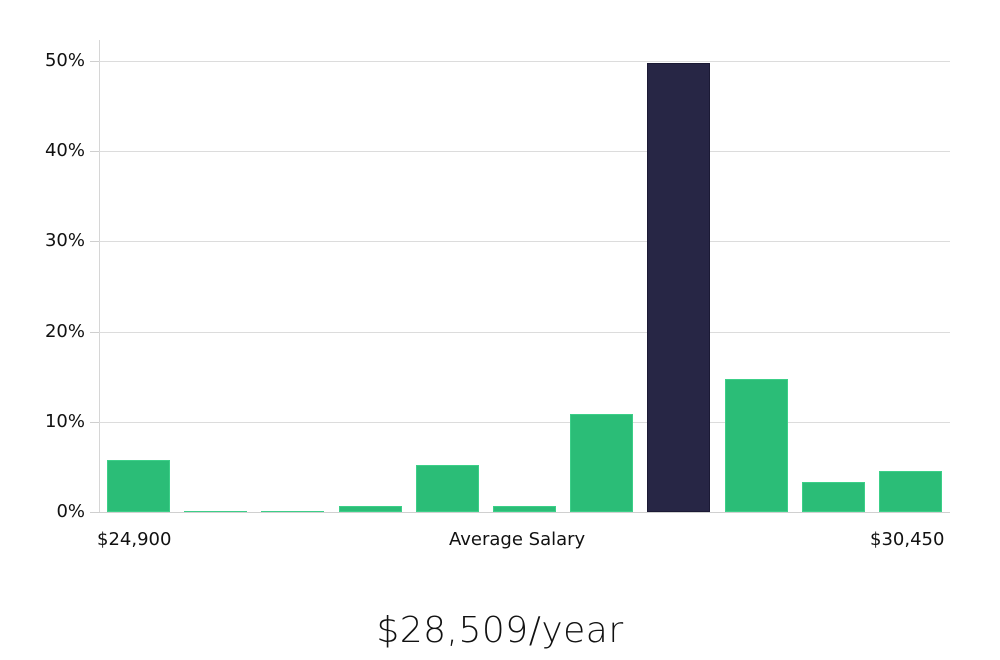 This screenshot has width=1000, height=660. Describe the element at coordinates (907, 539) in the screenshot. I see `x-max-label: $30,450` at that location.